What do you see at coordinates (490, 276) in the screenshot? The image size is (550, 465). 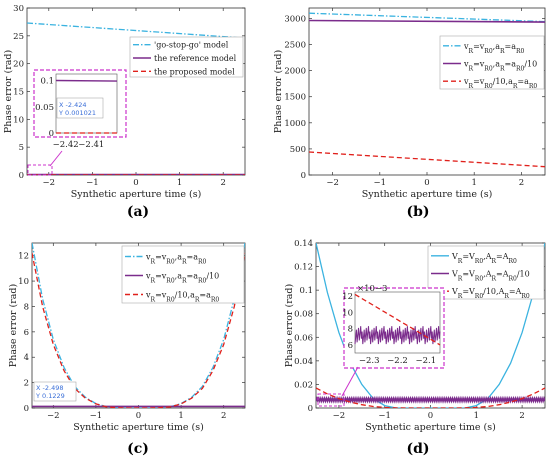 I see `legend-label: VR=VR0,AR=AR0/10` at bounding box center [490, 276].